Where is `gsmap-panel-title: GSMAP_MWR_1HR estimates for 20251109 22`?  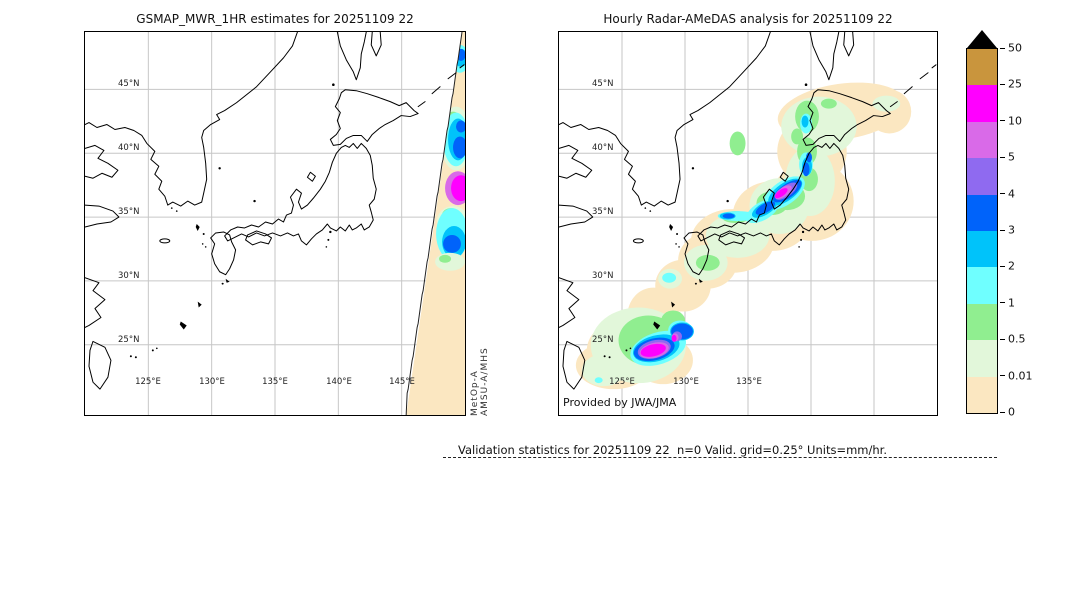 gsmap-panel-title: GSMAP_MWR_1HR estimates for 20251109 22 is located at coordinates (275, 19).